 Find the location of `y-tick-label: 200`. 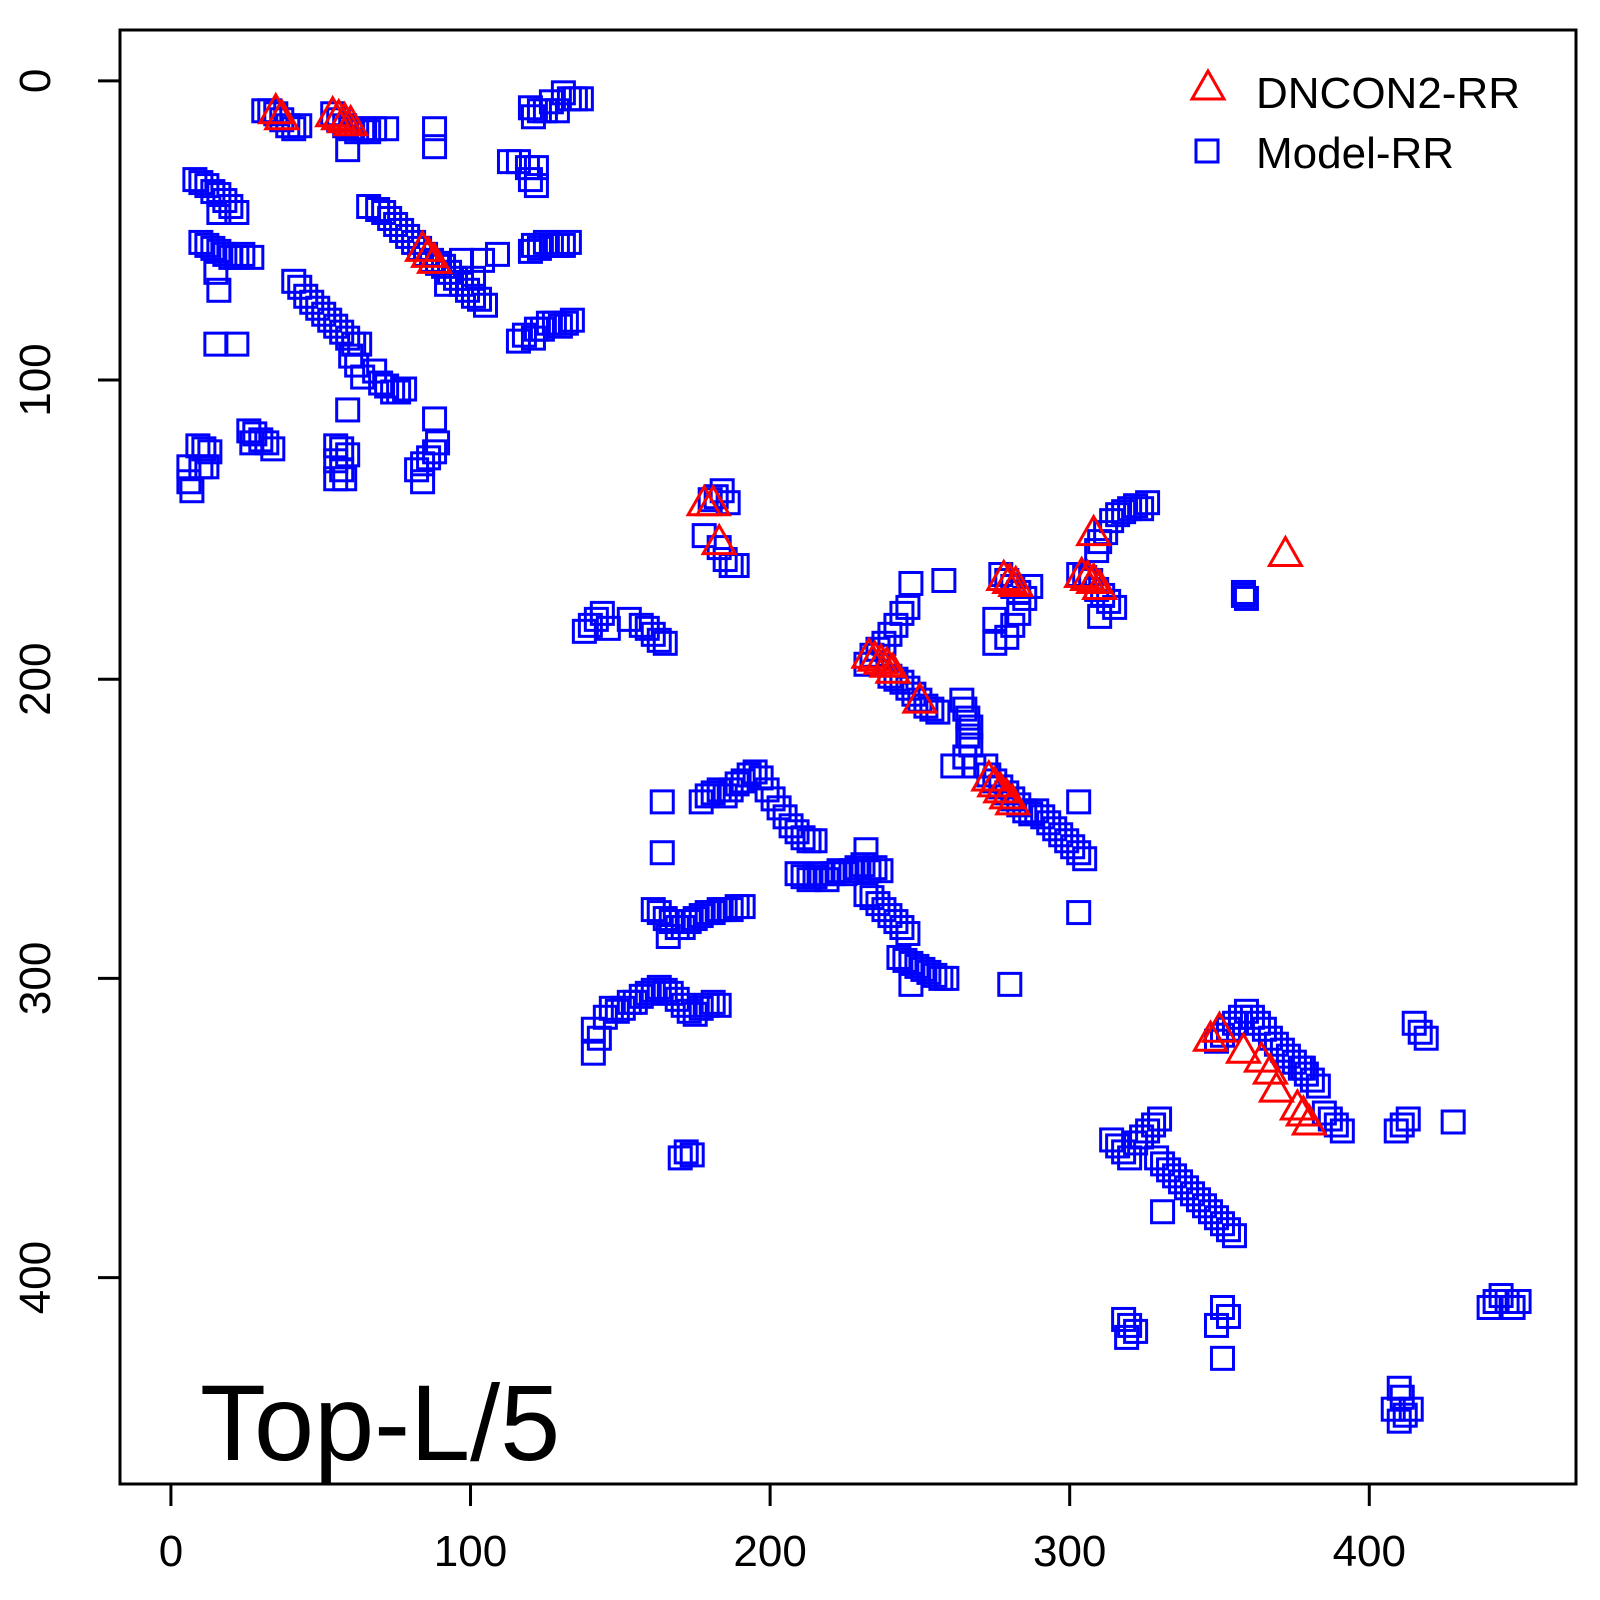

y-tick-label: 200 is located at coordinates (35, 679).